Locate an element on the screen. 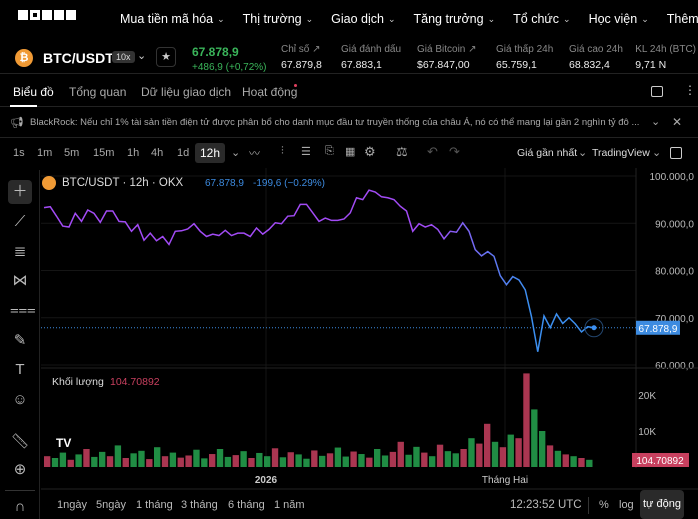 The image size is (698, 519). volume-badge is located at coordinates (660, 460).